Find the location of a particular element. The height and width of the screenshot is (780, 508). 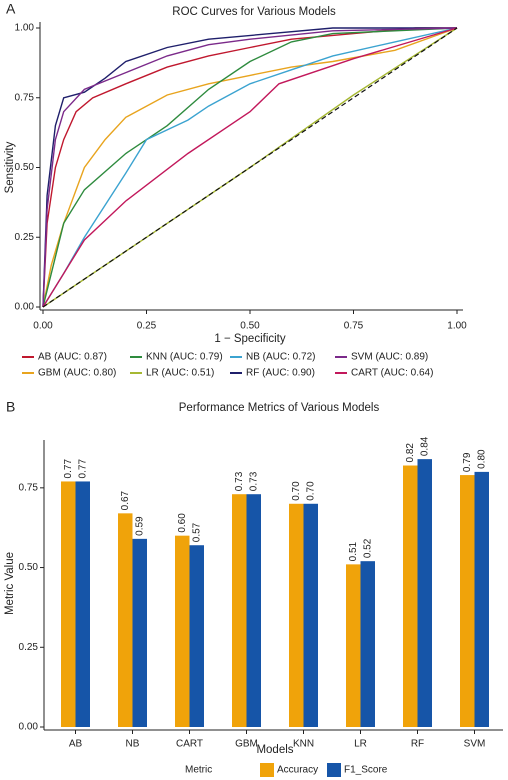

x-tick-label: AB is located at coordinates (76, 744).